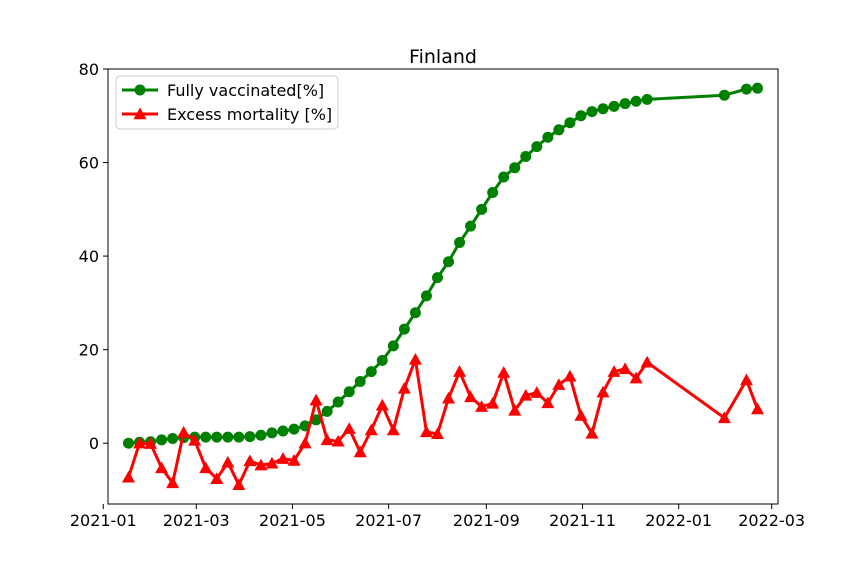 The image size is (864, 576). Describe the element at coordinates (249, 114) in the screenshot. I see `legend-label: Excess mortality [%]` at that location.